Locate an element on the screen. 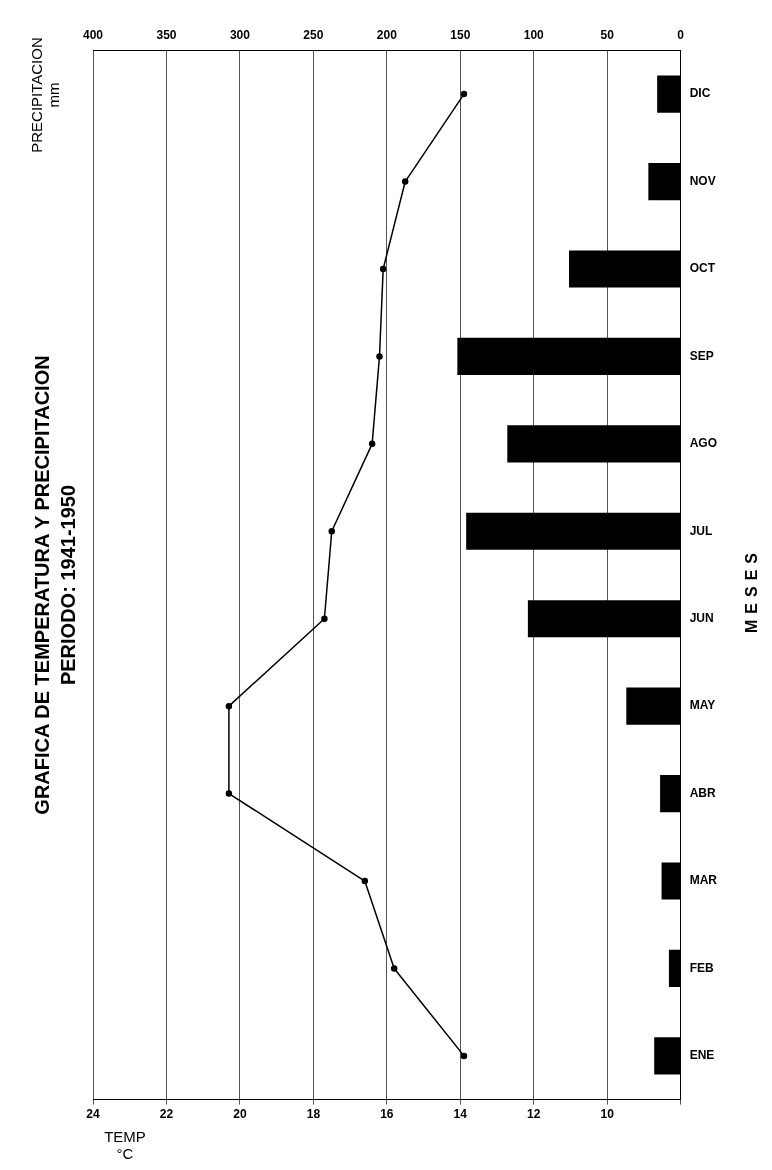 This screenshot has height=1170, width=772. y-tick-label: NOV is located at coordinates (702, 180).